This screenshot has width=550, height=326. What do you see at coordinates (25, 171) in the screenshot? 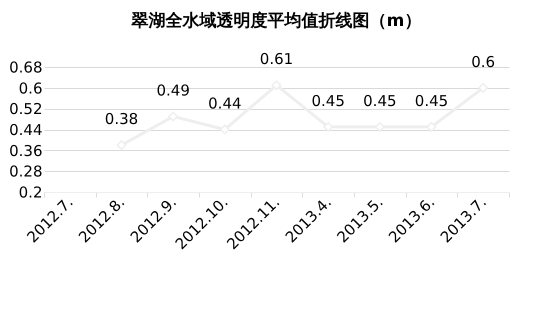
I see `y-tick-label: 0.28` at bounding box center [25, 171].